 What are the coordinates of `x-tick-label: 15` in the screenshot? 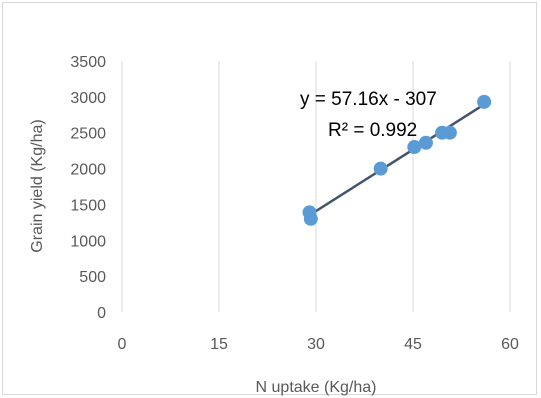 It's located at (219, 344).